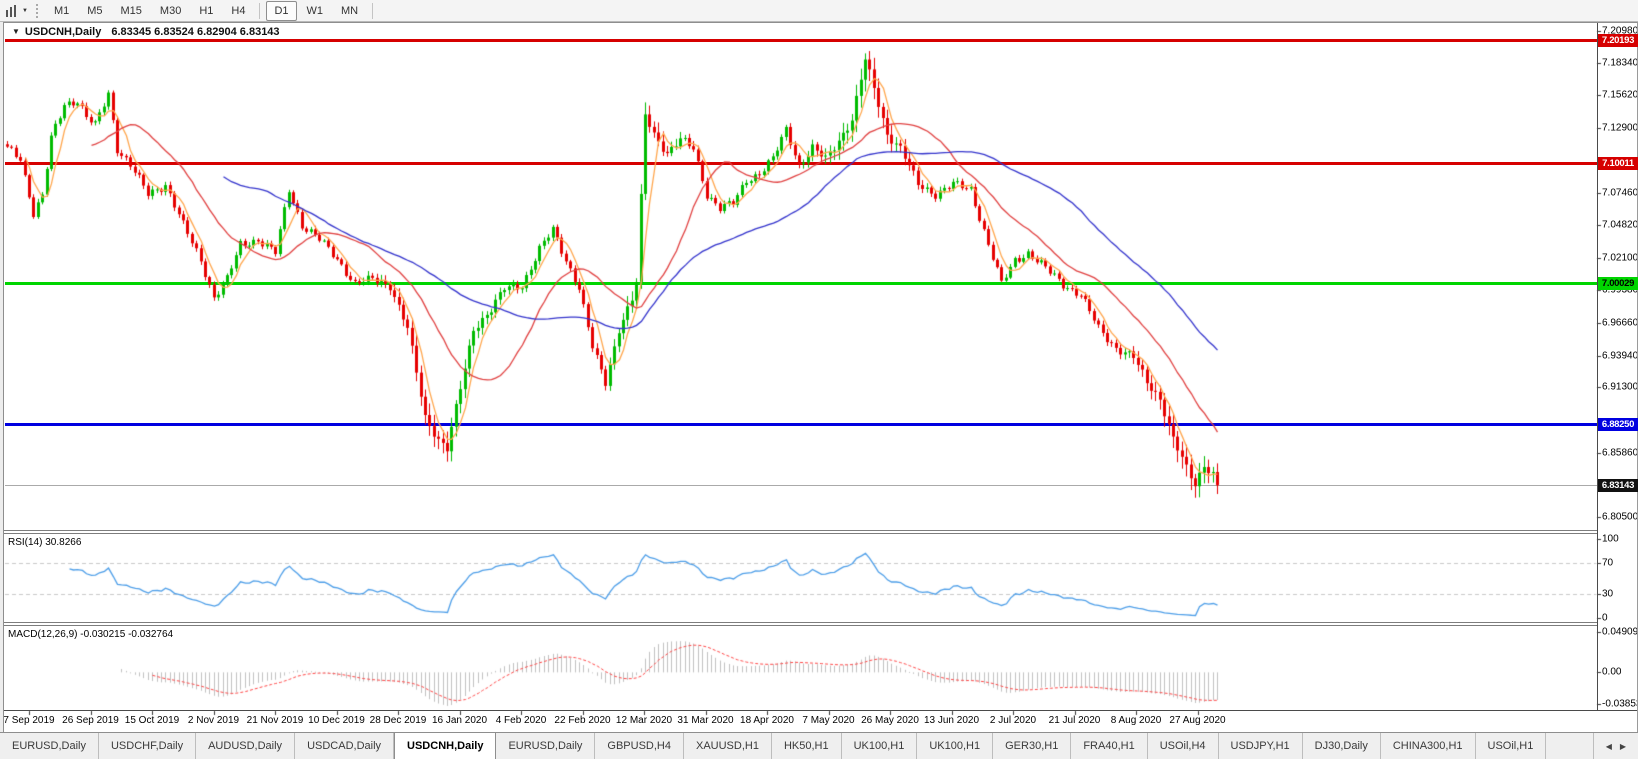 This screenshot has height=759, width=1638. Describe the element at coordinates (1620, 31) in the screenshot. I see `price-tick-7.20980: 7.20980` at that location.